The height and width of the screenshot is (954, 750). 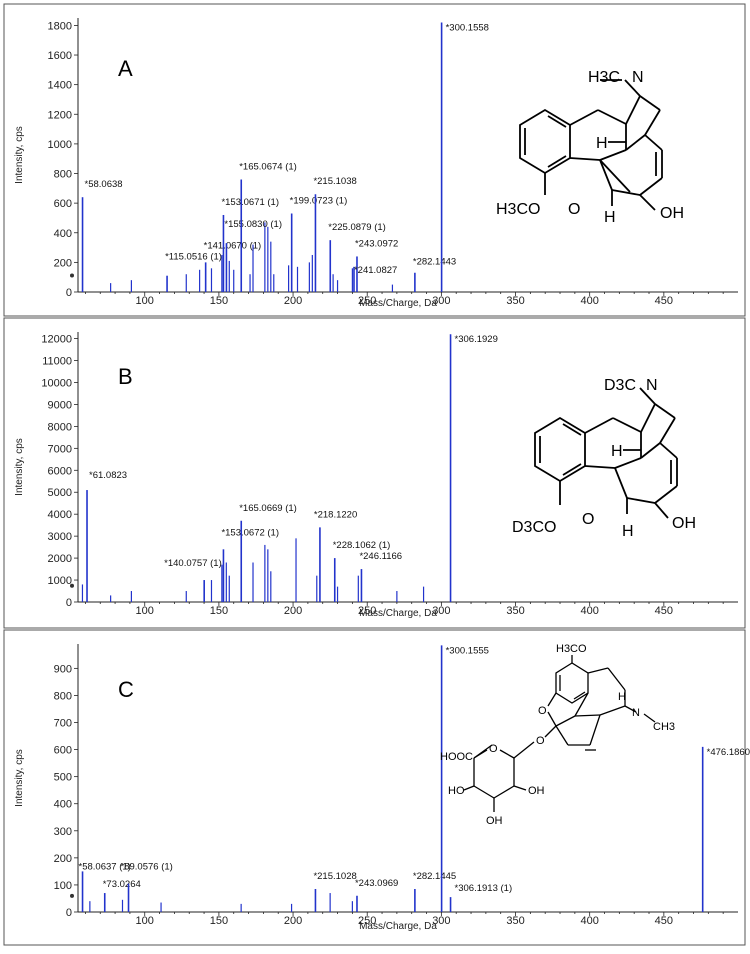 What do you see at coordinates (60, 493) in the screenshot?
I see `y-tick-label: 5000` at bounding box center [60, 493].